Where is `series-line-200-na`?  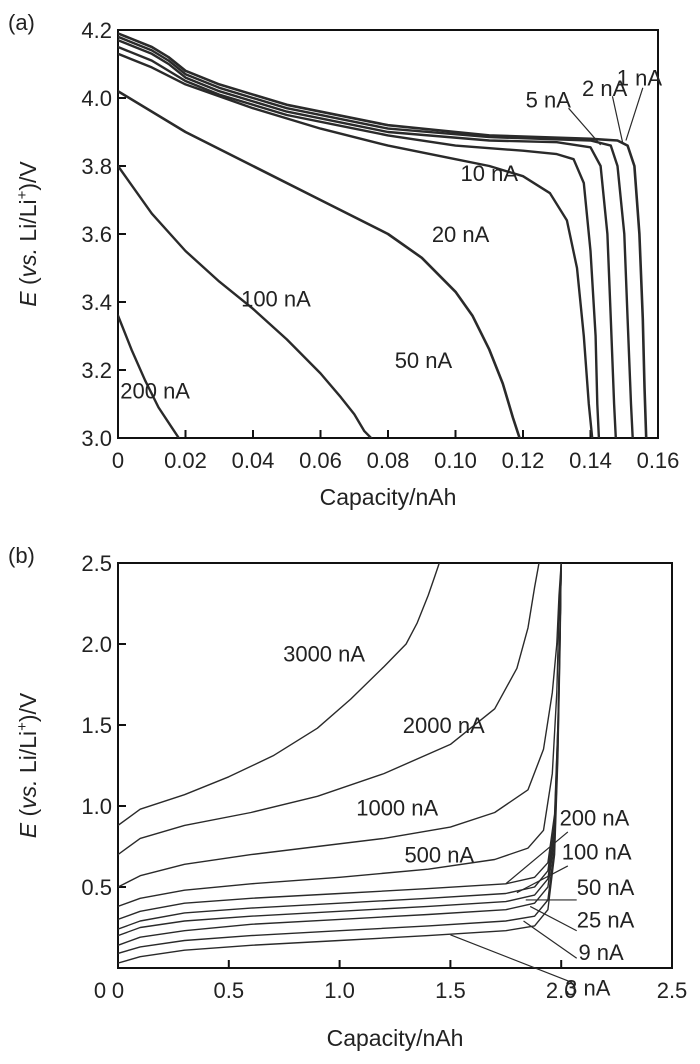
series-line-200-na is located at coordinates (149, 376).